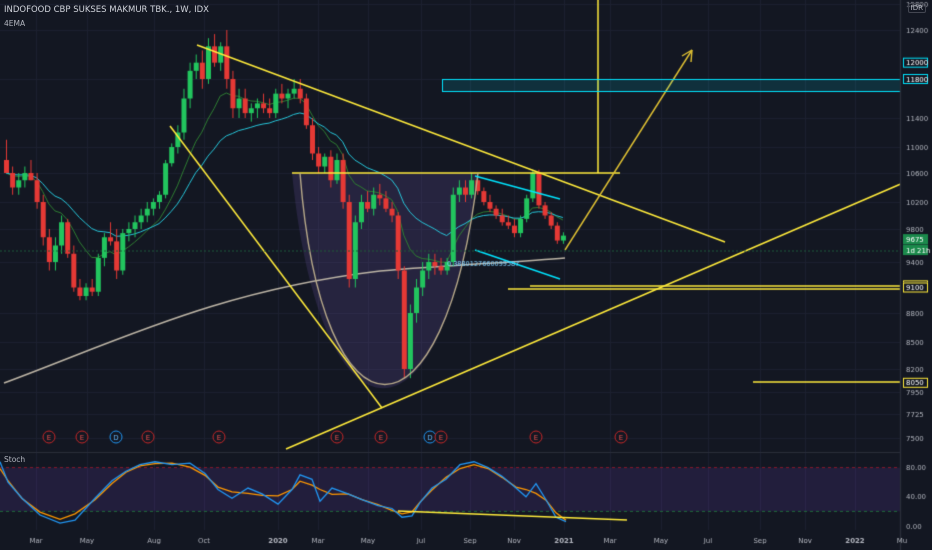  I want to click on currency-label: IDR, so click(916, 8).